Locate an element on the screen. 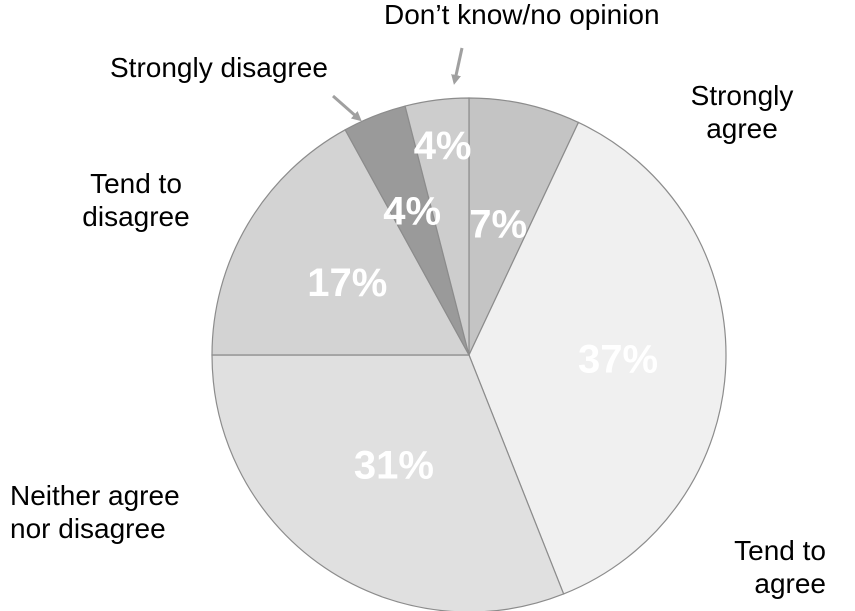 Image resolution: width=855 pixels, height=611 pixels. percent-label-strongly-agree: 7% is located at coordinates (498, 225).